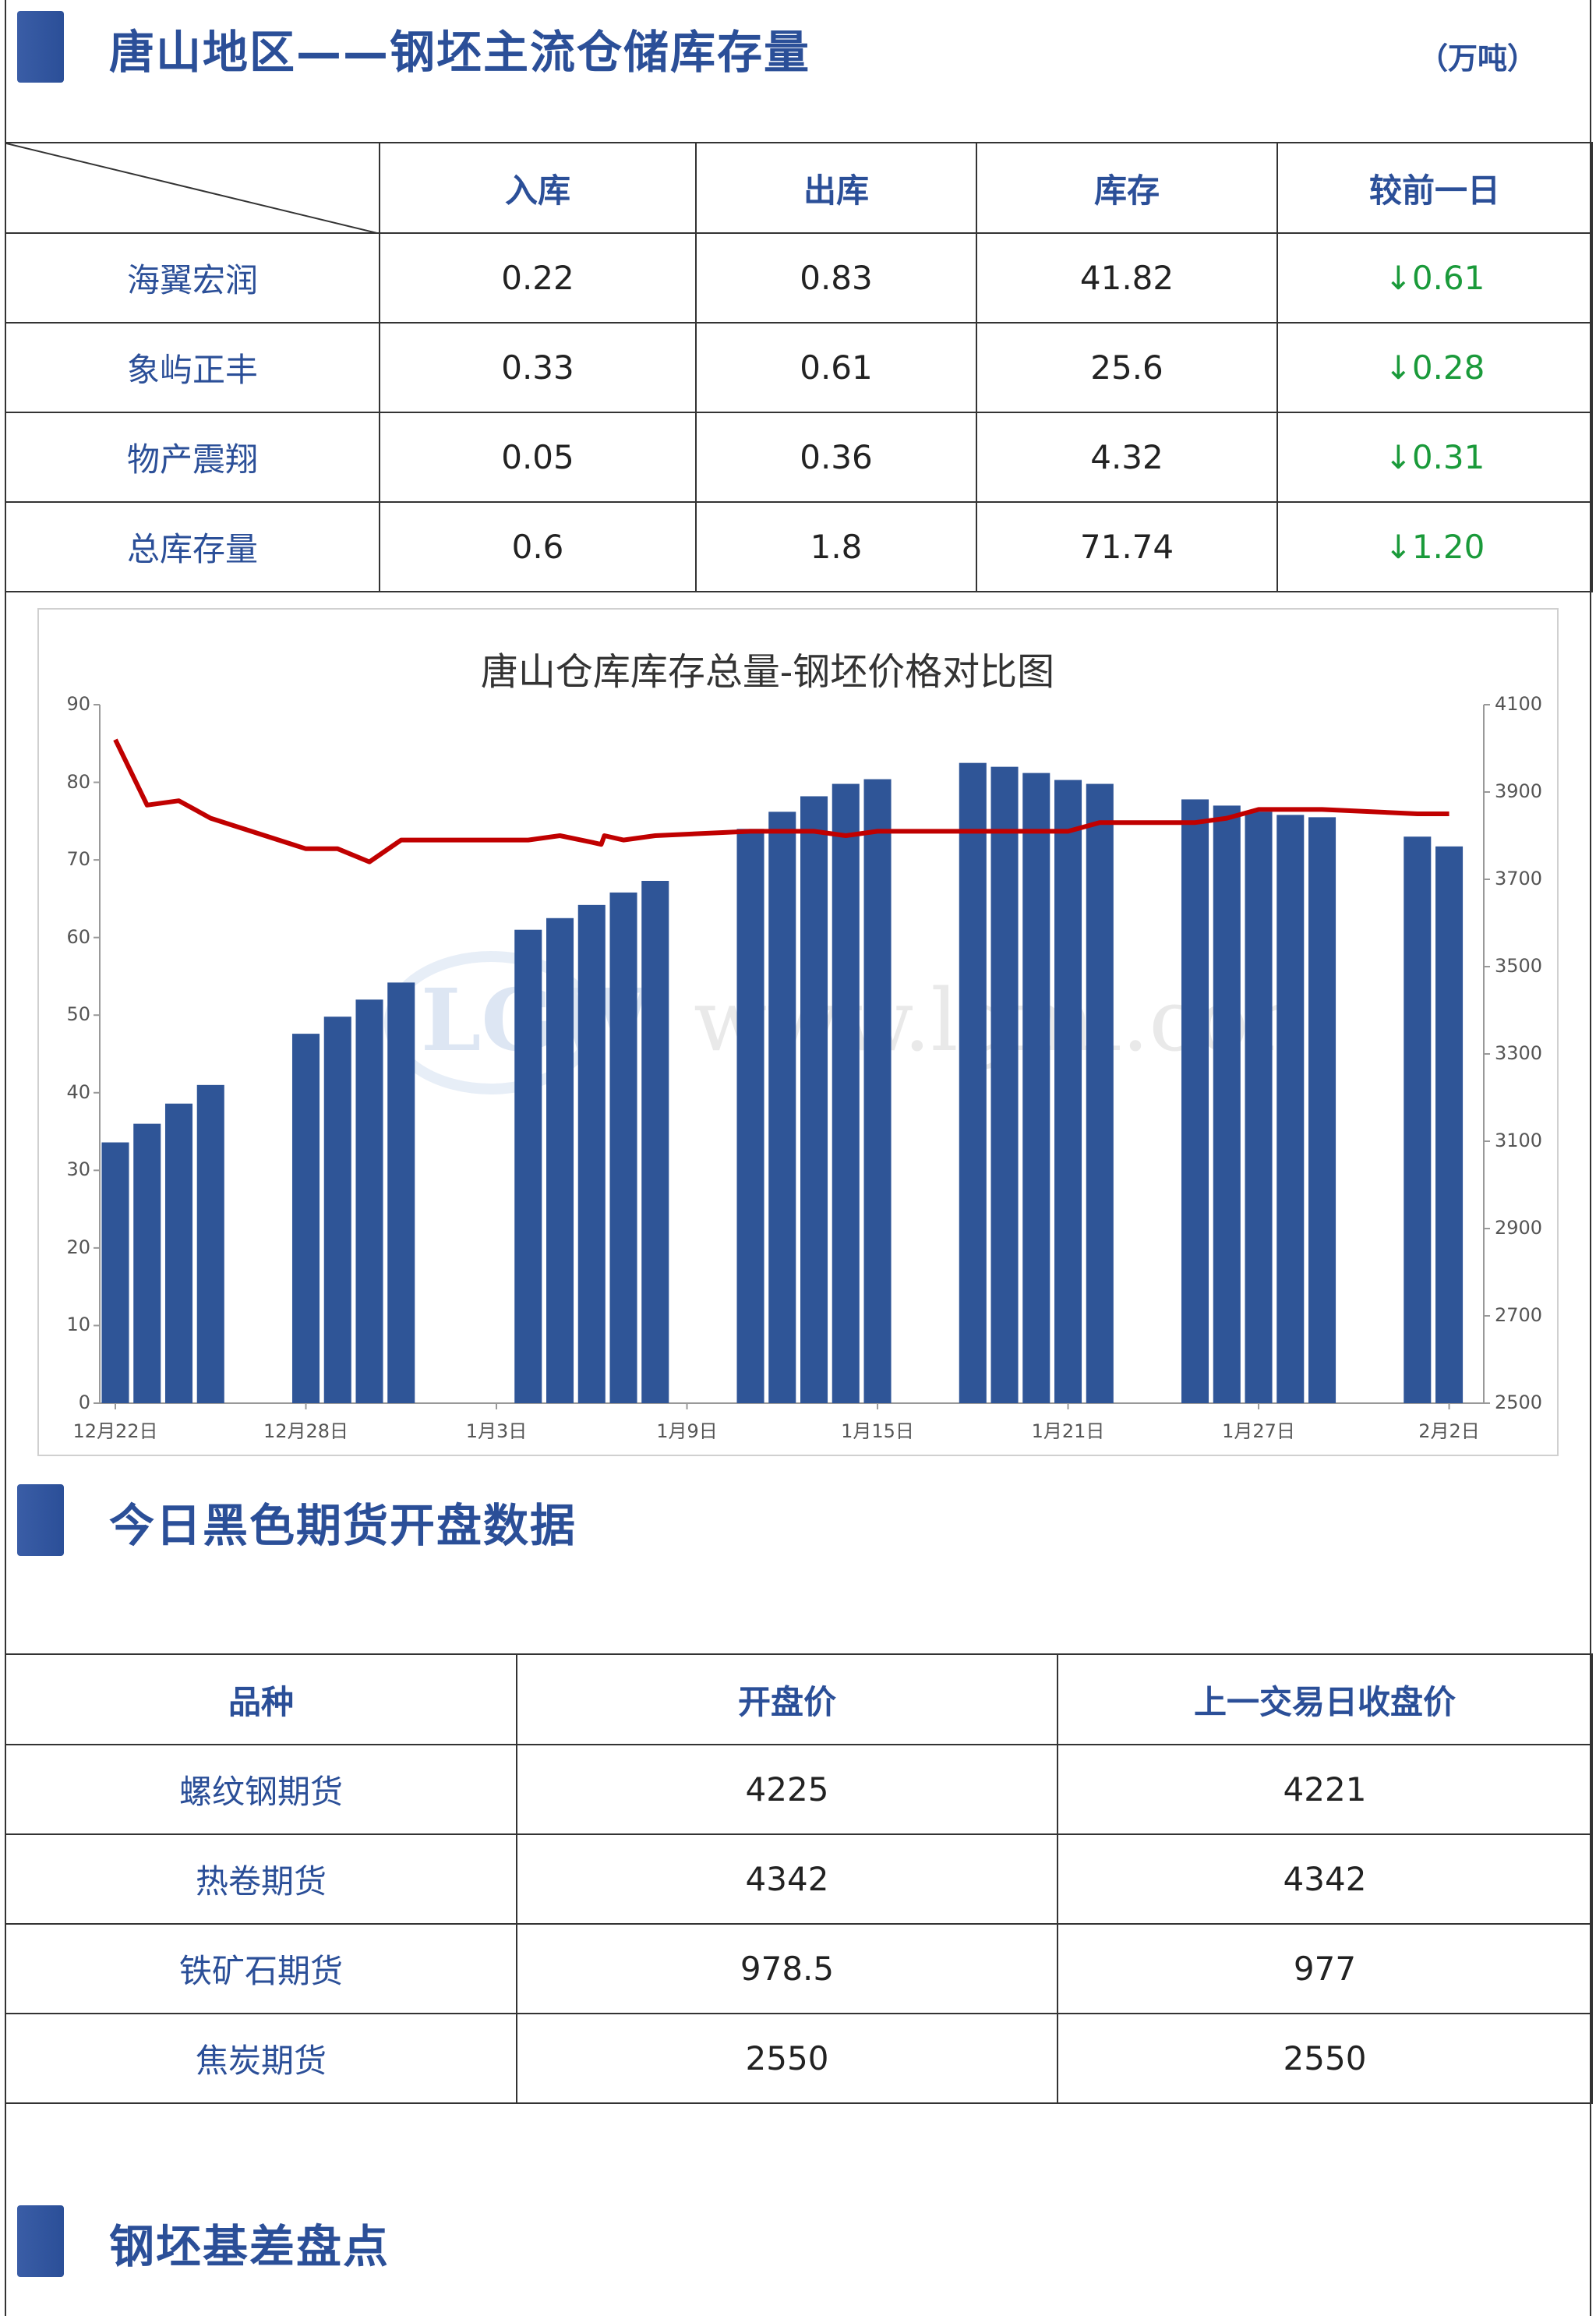 The height and width of the screenshot is (2316, 1596). What do you see at coordinates (1519, 1140) in the screenshot?
I see `y-tick-label-right: 3100` at bounding box center [1519, 1140].